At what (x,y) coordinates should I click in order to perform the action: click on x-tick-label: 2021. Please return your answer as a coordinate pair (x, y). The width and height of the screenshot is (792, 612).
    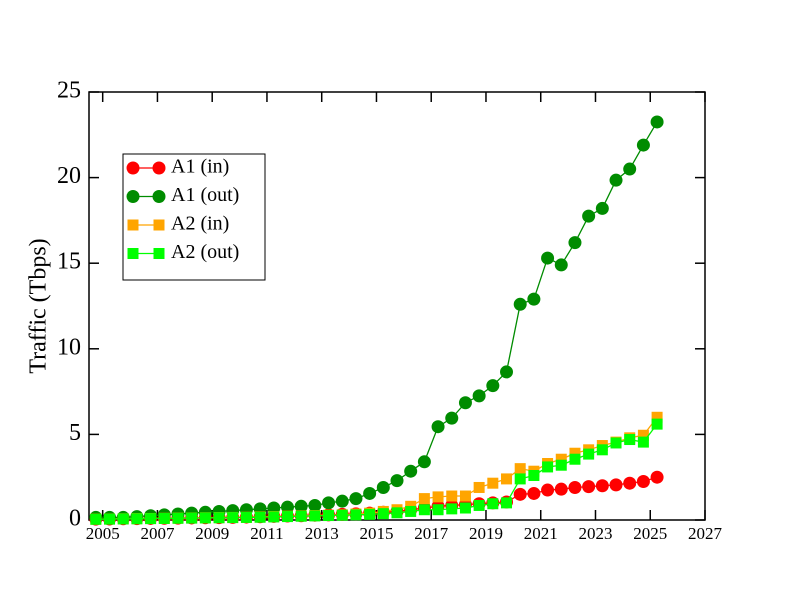
    Looking at the image, I should click on (541, 533).